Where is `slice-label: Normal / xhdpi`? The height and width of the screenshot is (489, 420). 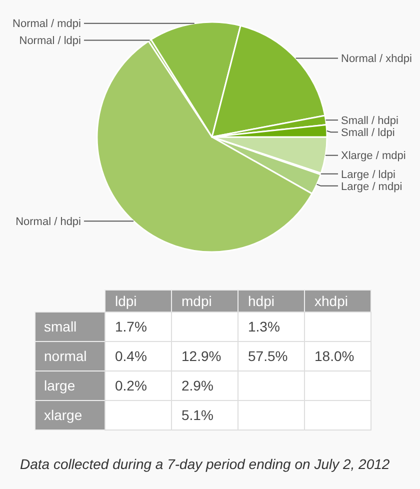 slice-label: Normal / xhdpi is located at coordinates (376, 59).